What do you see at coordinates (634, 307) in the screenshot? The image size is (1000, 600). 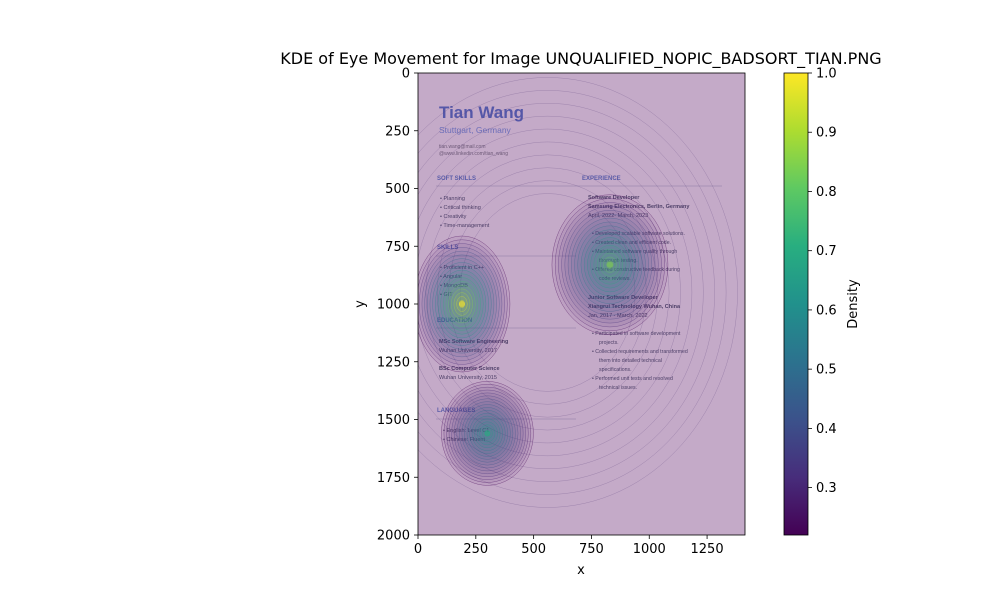 I see `job-company: Xiangrui Technology Wuhan, China` at bounding box center [634, 307].